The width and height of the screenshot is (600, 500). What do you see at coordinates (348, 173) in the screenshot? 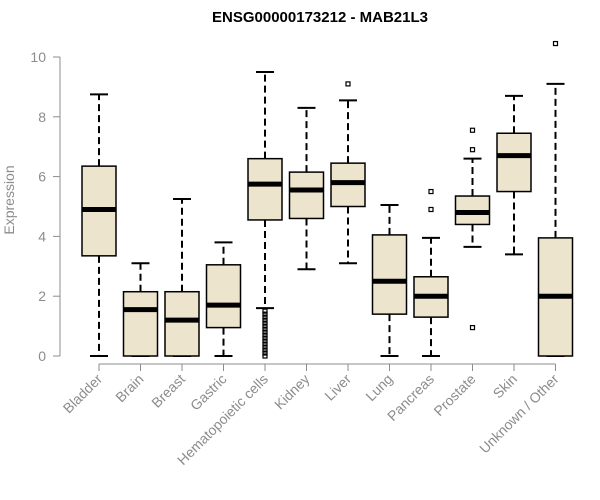
I see `box-liver` at bounding box center [348, 173].